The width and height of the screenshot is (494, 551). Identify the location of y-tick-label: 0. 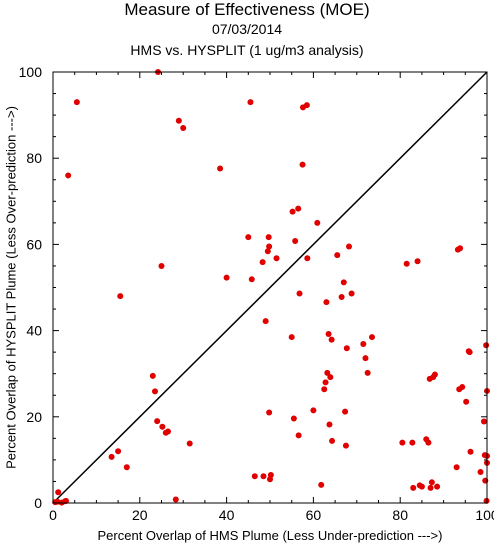
(38, 503).